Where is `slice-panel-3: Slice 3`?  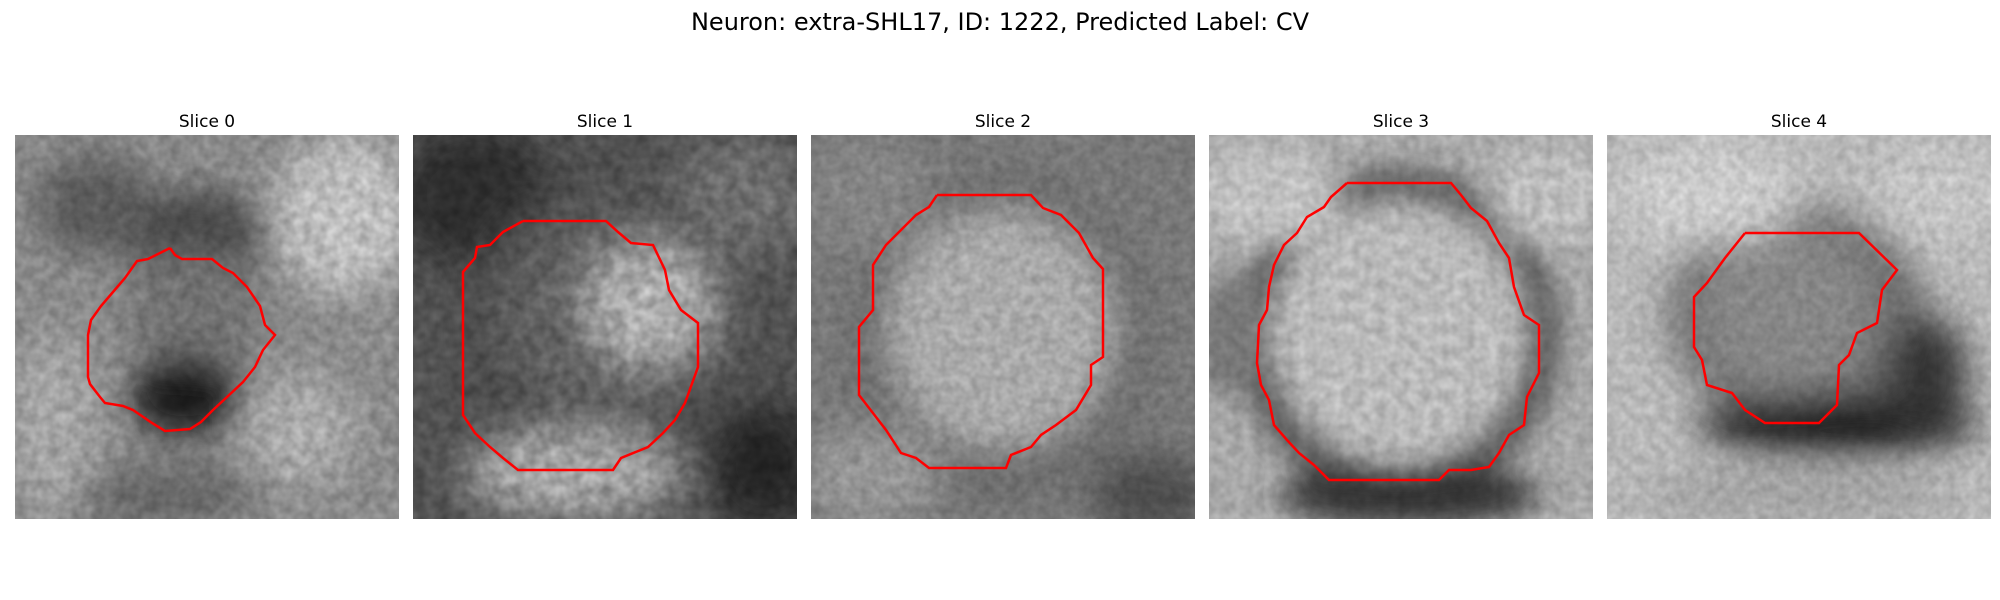 slice-panel-3: Slice 3 is located at coordinates (1401, 314).